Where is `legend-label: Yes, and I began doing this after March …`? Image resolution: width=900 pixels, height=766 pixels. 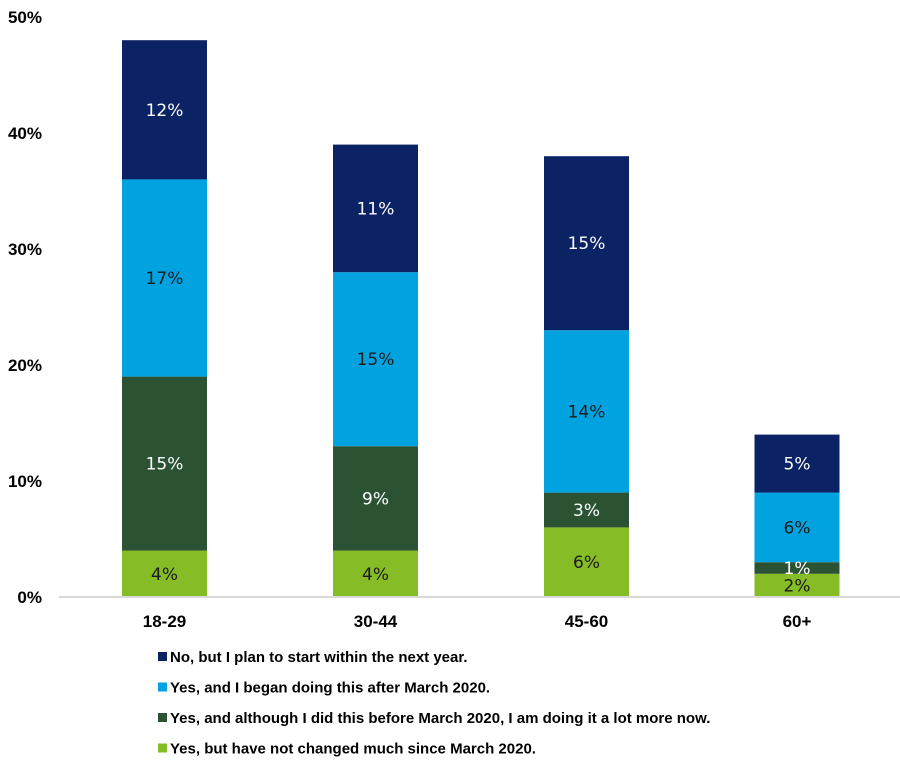
legend-label: Yes, and I began doing this after March … is located at coordinates (330, 688).